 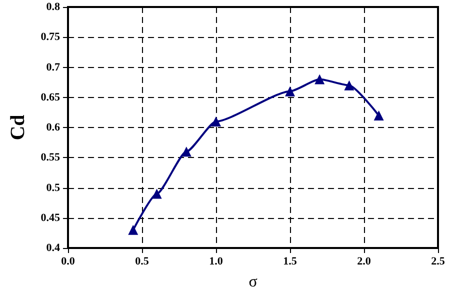 I want to click on x-tick-label: 0.5, so click(x=142, y=262).